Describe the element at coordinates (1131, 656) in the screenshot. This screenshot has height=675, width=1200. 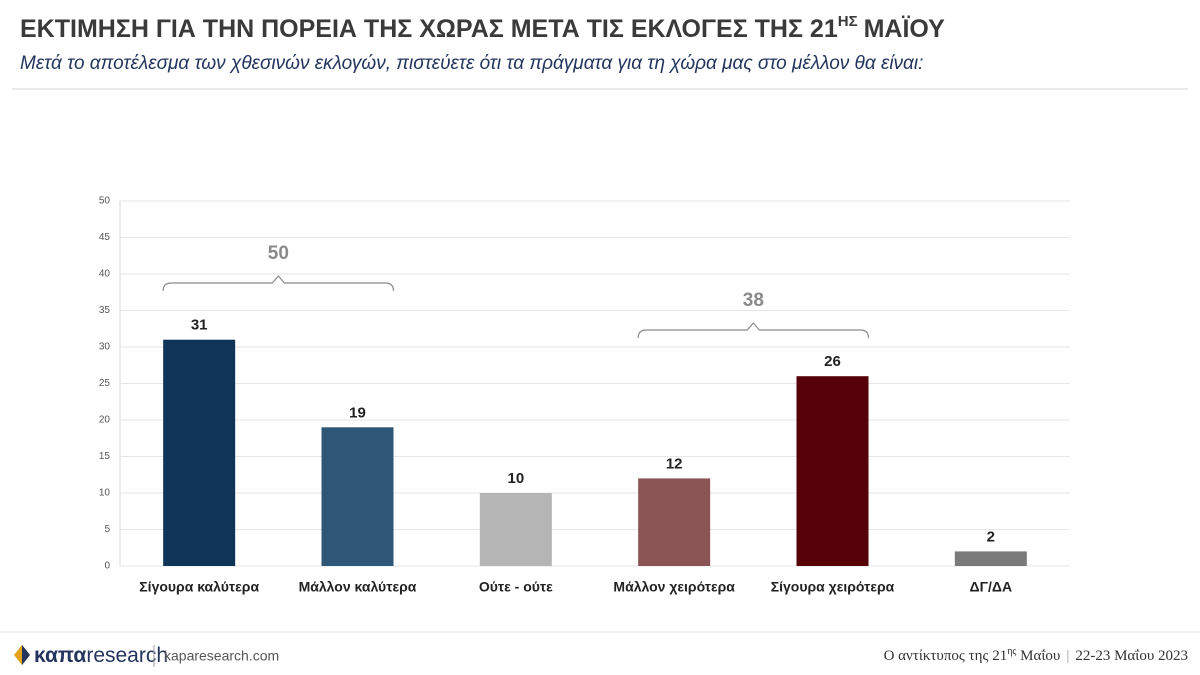
I see `note-date: 22-23 Μαΐου 2023` at that location.